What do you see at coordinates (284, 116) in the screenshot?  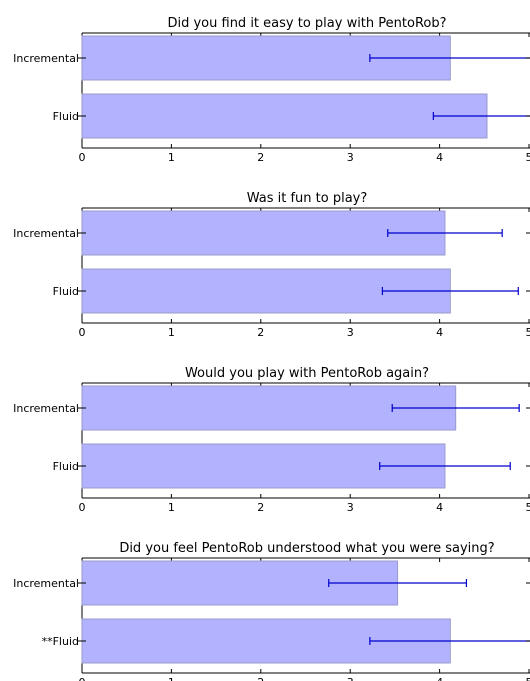 I see `bar` at bounding box center [284, 116].